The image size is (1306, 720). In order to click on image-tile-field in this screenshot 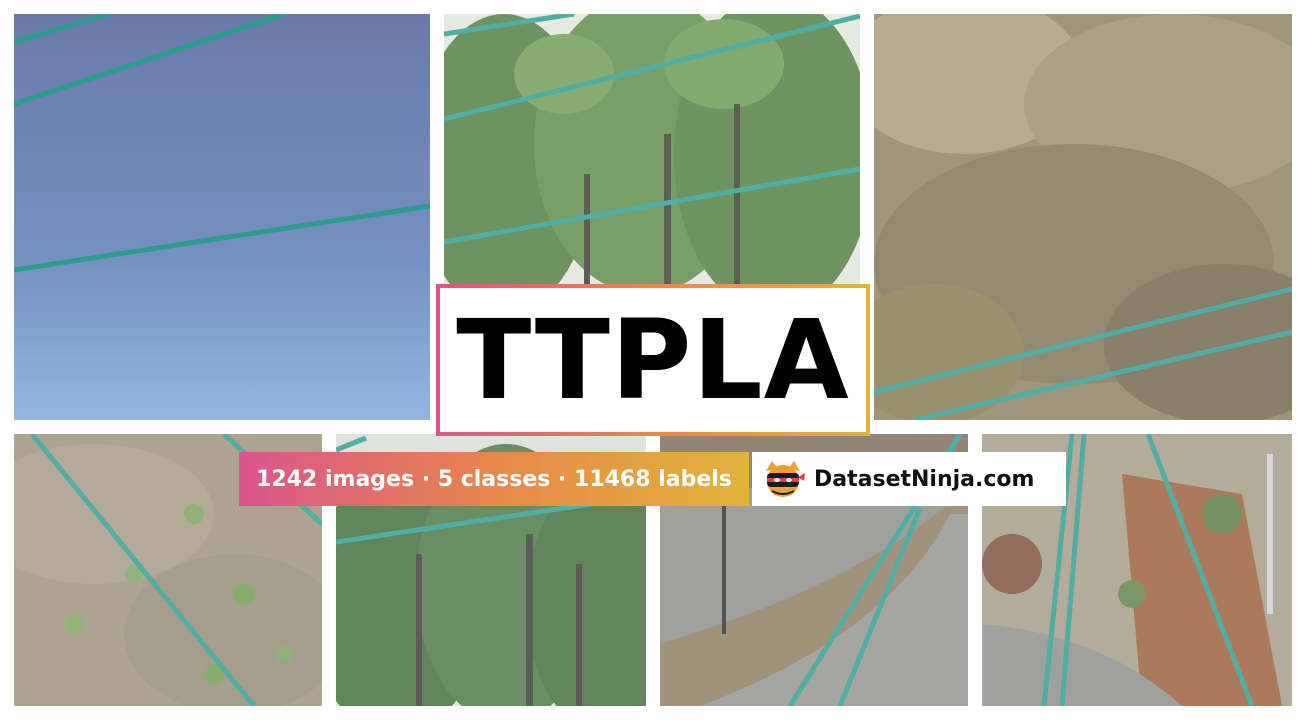, I will do `click(168, 570)`.